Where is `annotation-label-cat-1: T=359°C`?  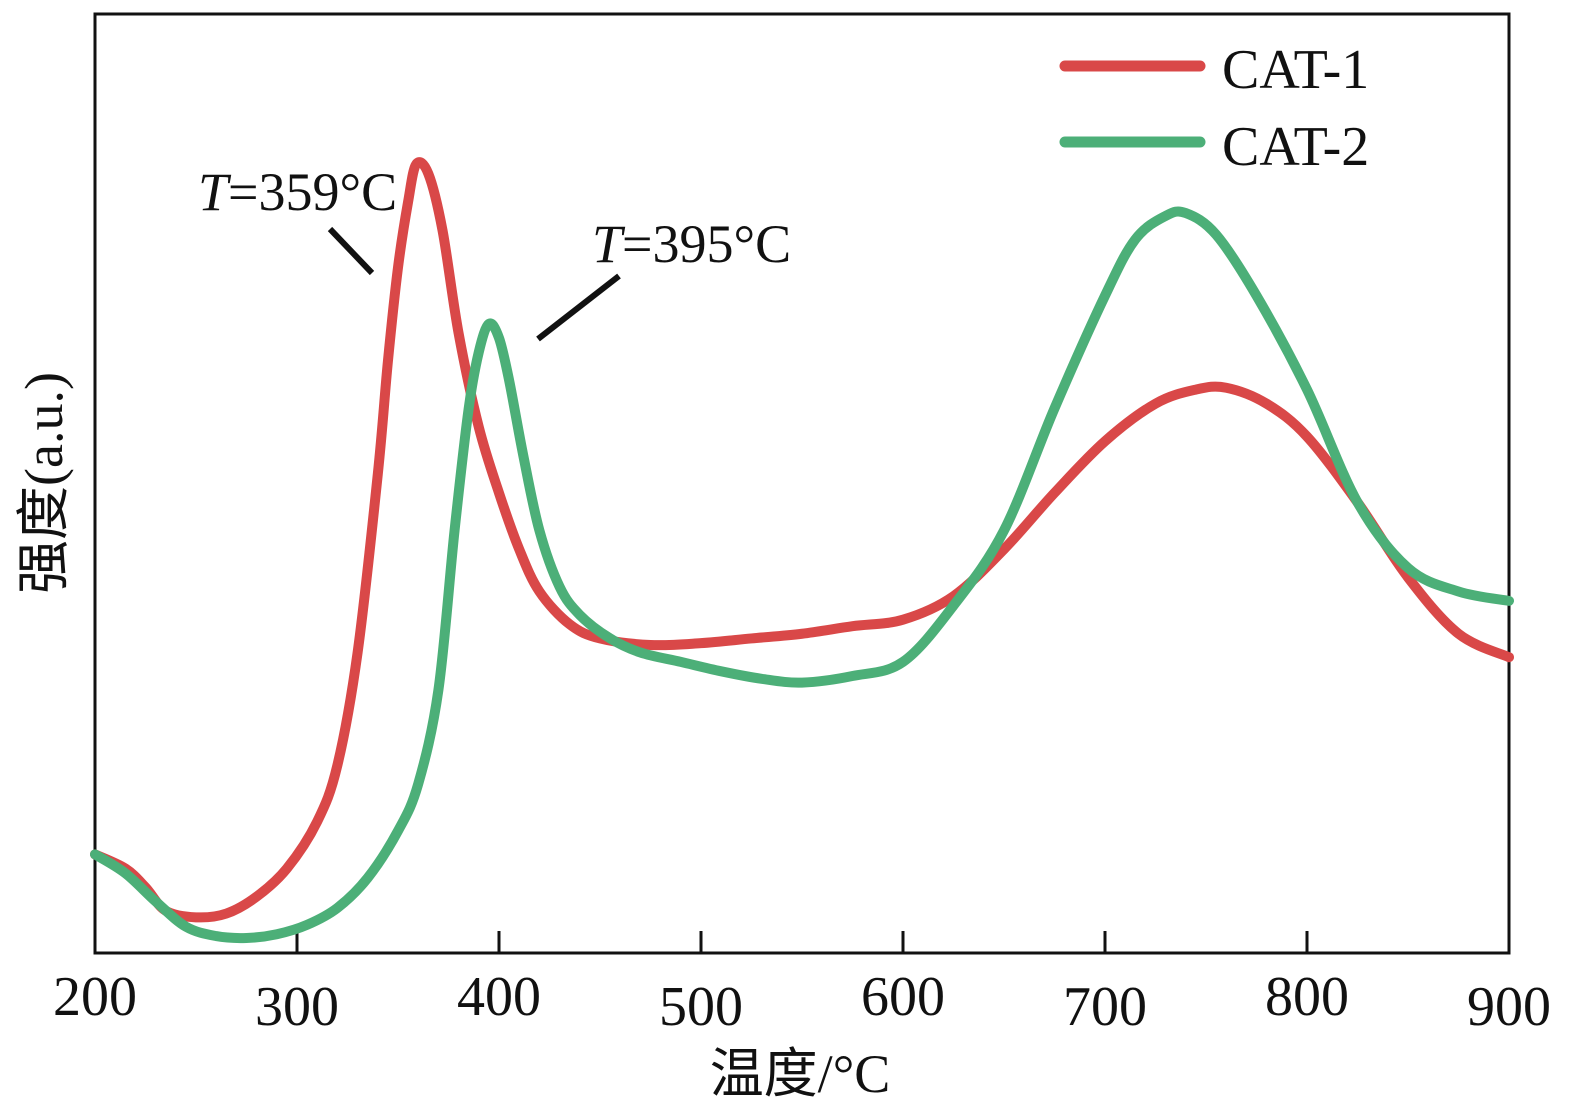 annotation-label-cat-1: T=359°C is located at coordinates (297, 192).